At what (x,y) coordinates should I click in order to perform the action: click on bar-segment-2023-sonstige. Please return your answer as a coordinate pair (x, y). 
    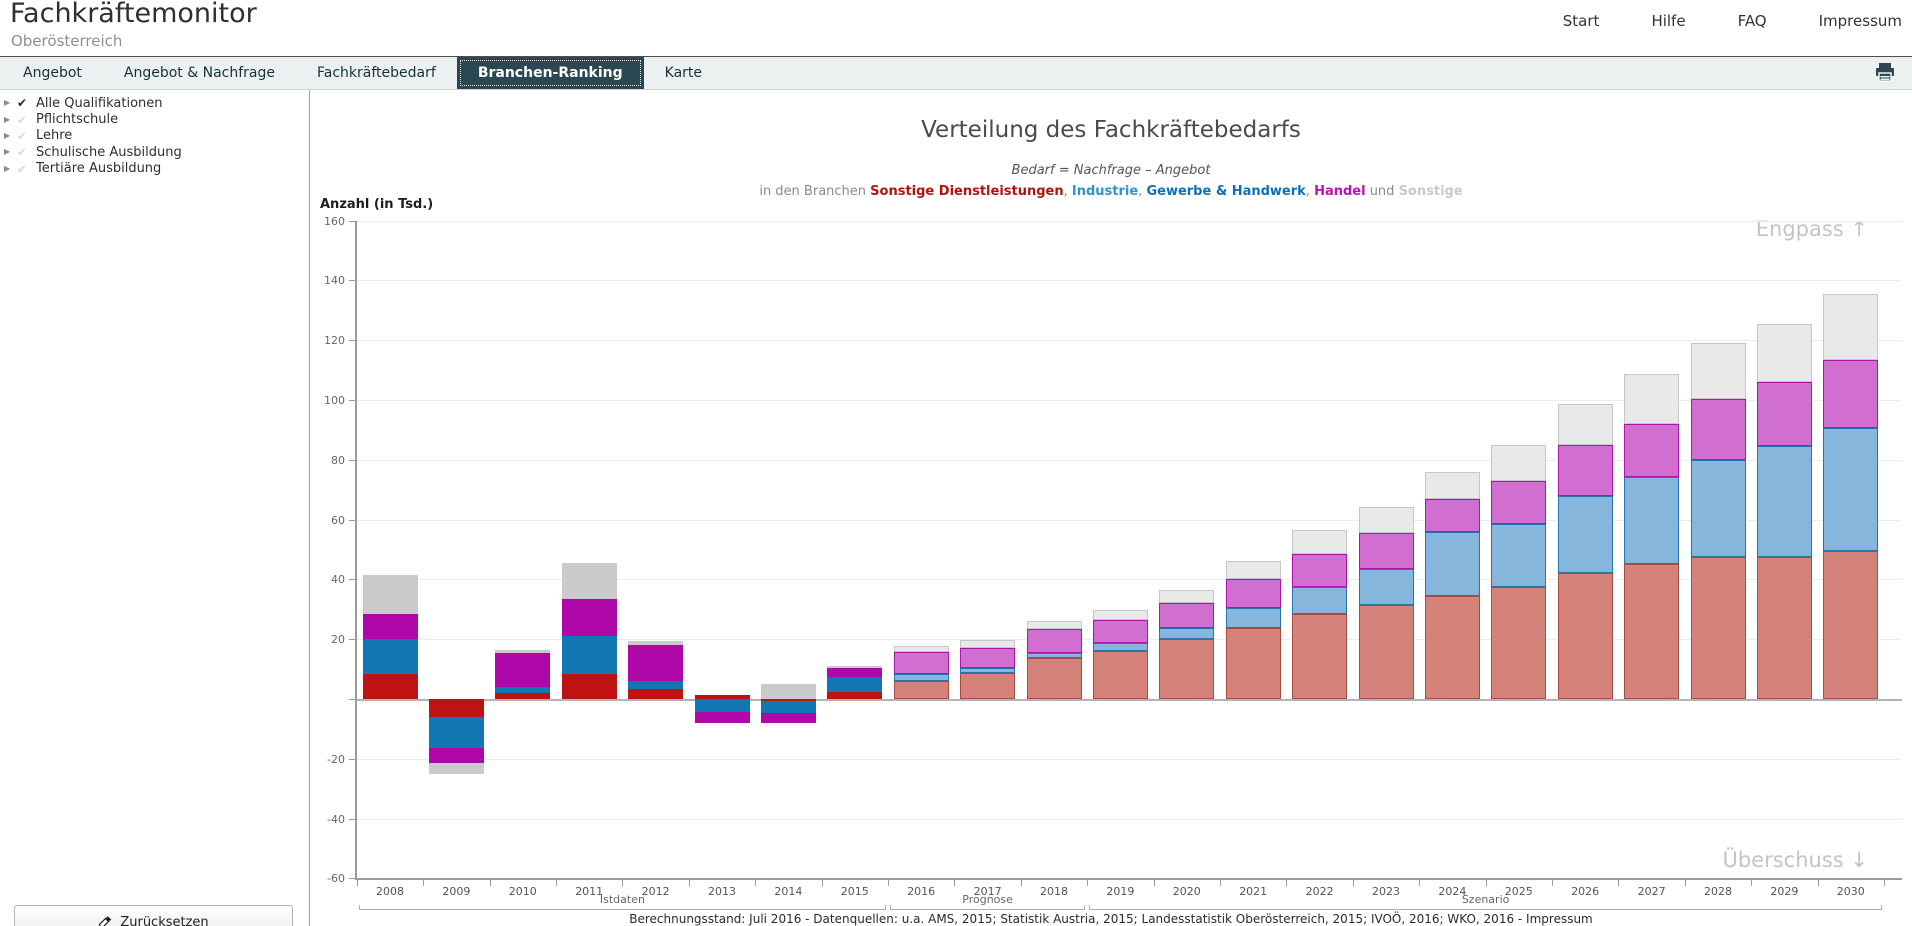
    Looking at the image, I should click on (1386, 520).